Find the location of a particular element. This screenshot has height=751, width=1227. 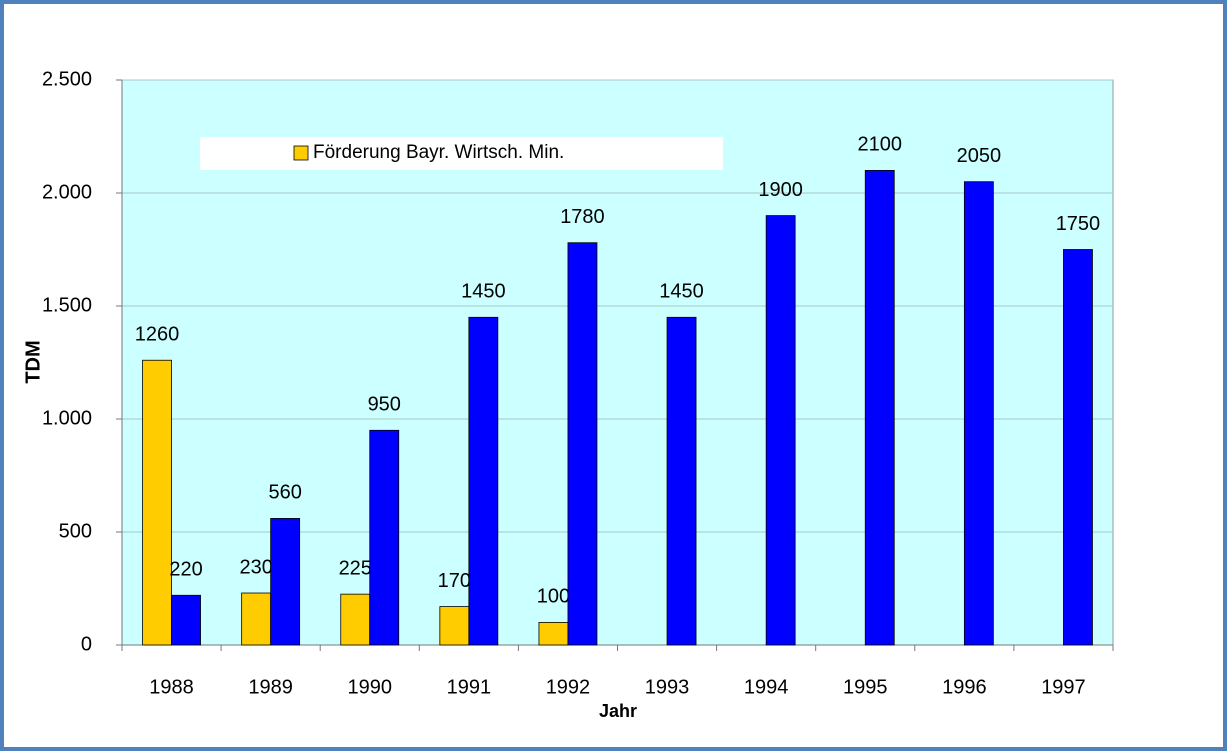

y-axis-title: TDM is located at coordinates (33, 361).